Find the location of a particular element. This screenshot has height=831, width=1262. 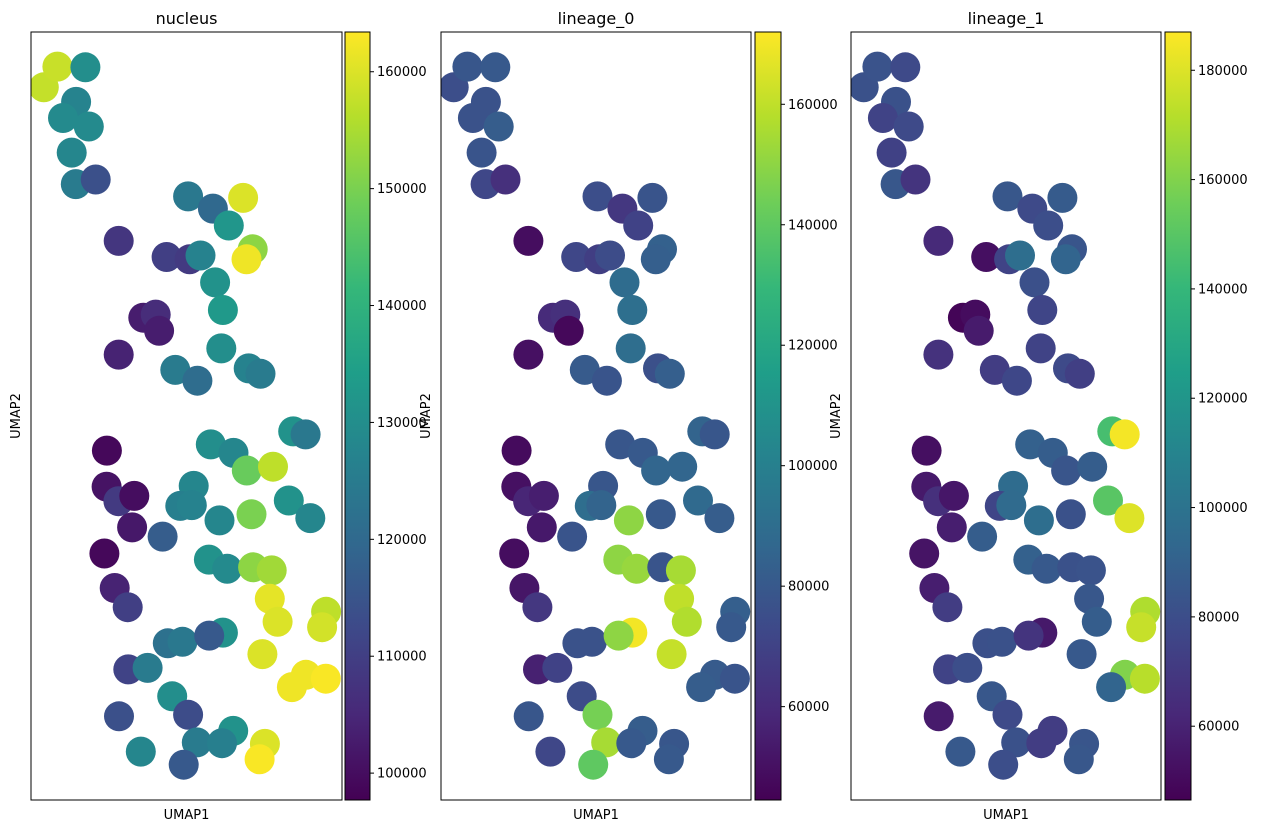

colorbar-tick-label: 110000 is located at coordinates (402, 657).